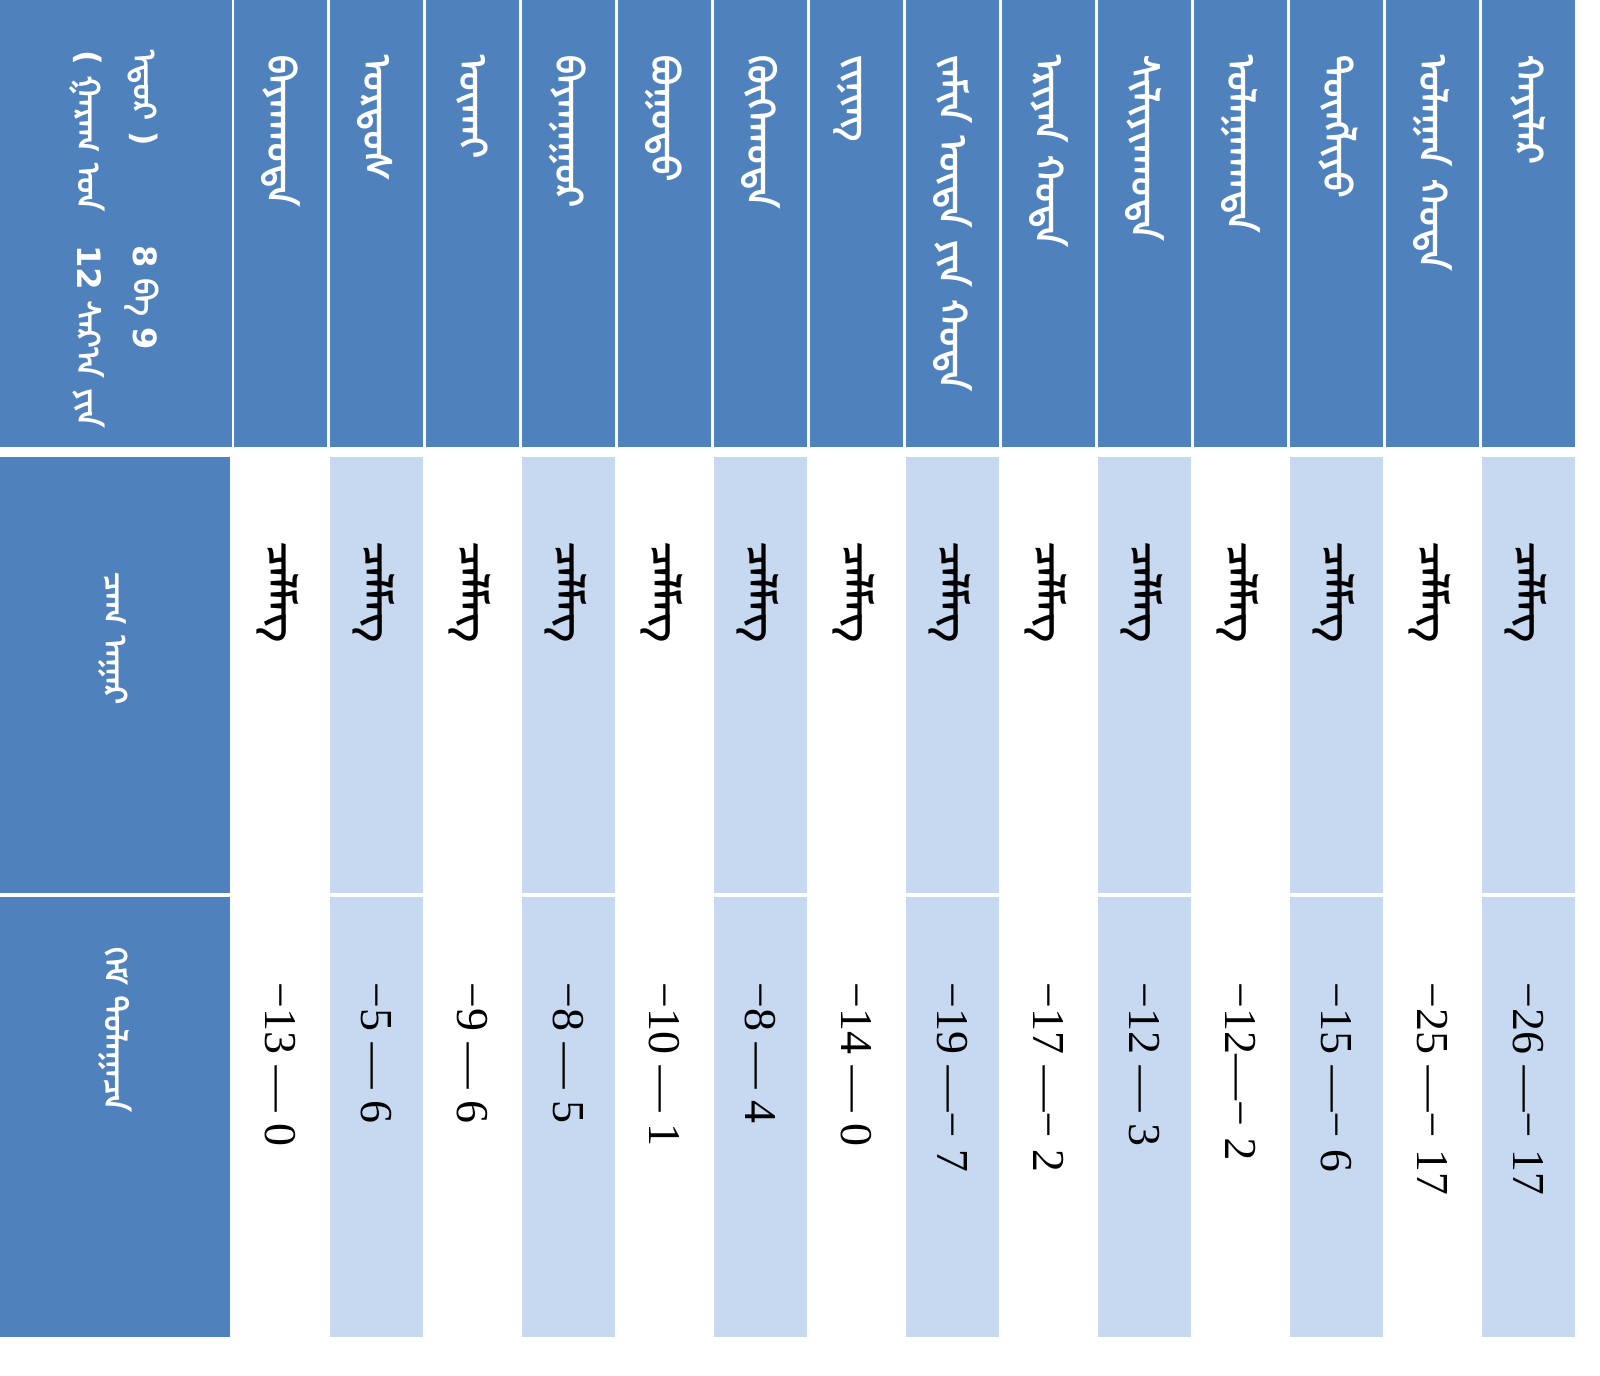  What do you see at coordinates (1240, 144) in the screenshot?
I see `city-name: ᠤᠯᠠᠭᠠᠨᠬᠠᠳᠠ` at bounding box center [1240, 144].